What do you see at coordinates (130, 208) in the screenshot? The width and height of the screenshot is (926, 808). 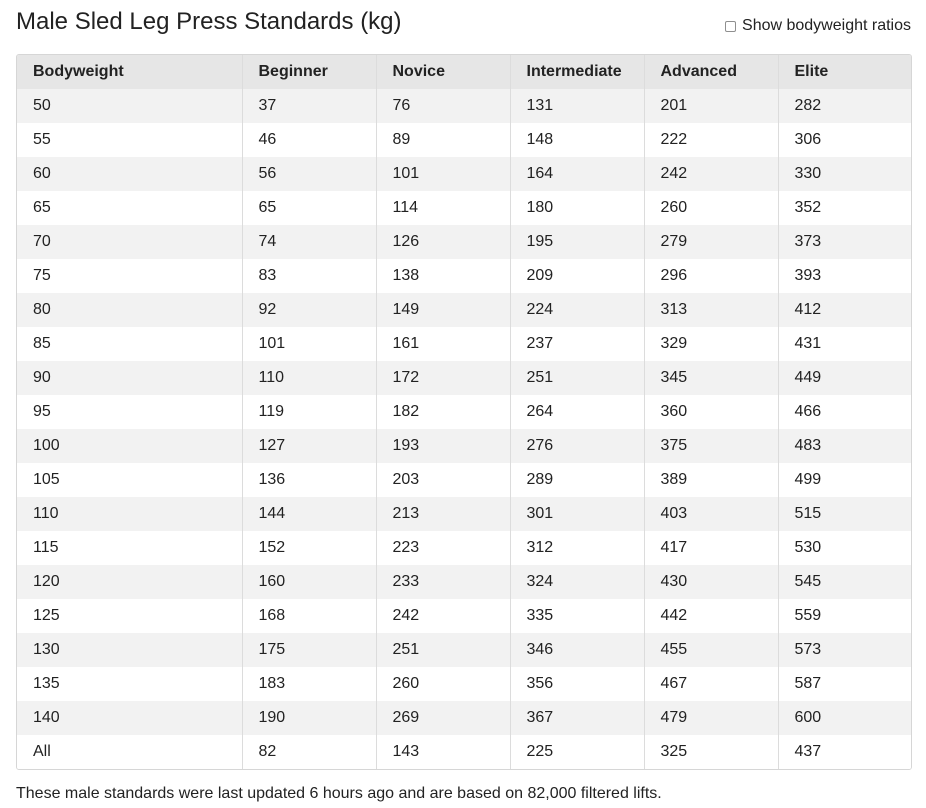 I see `cell-bodyweight: 65` at bounding box center [130, 208].